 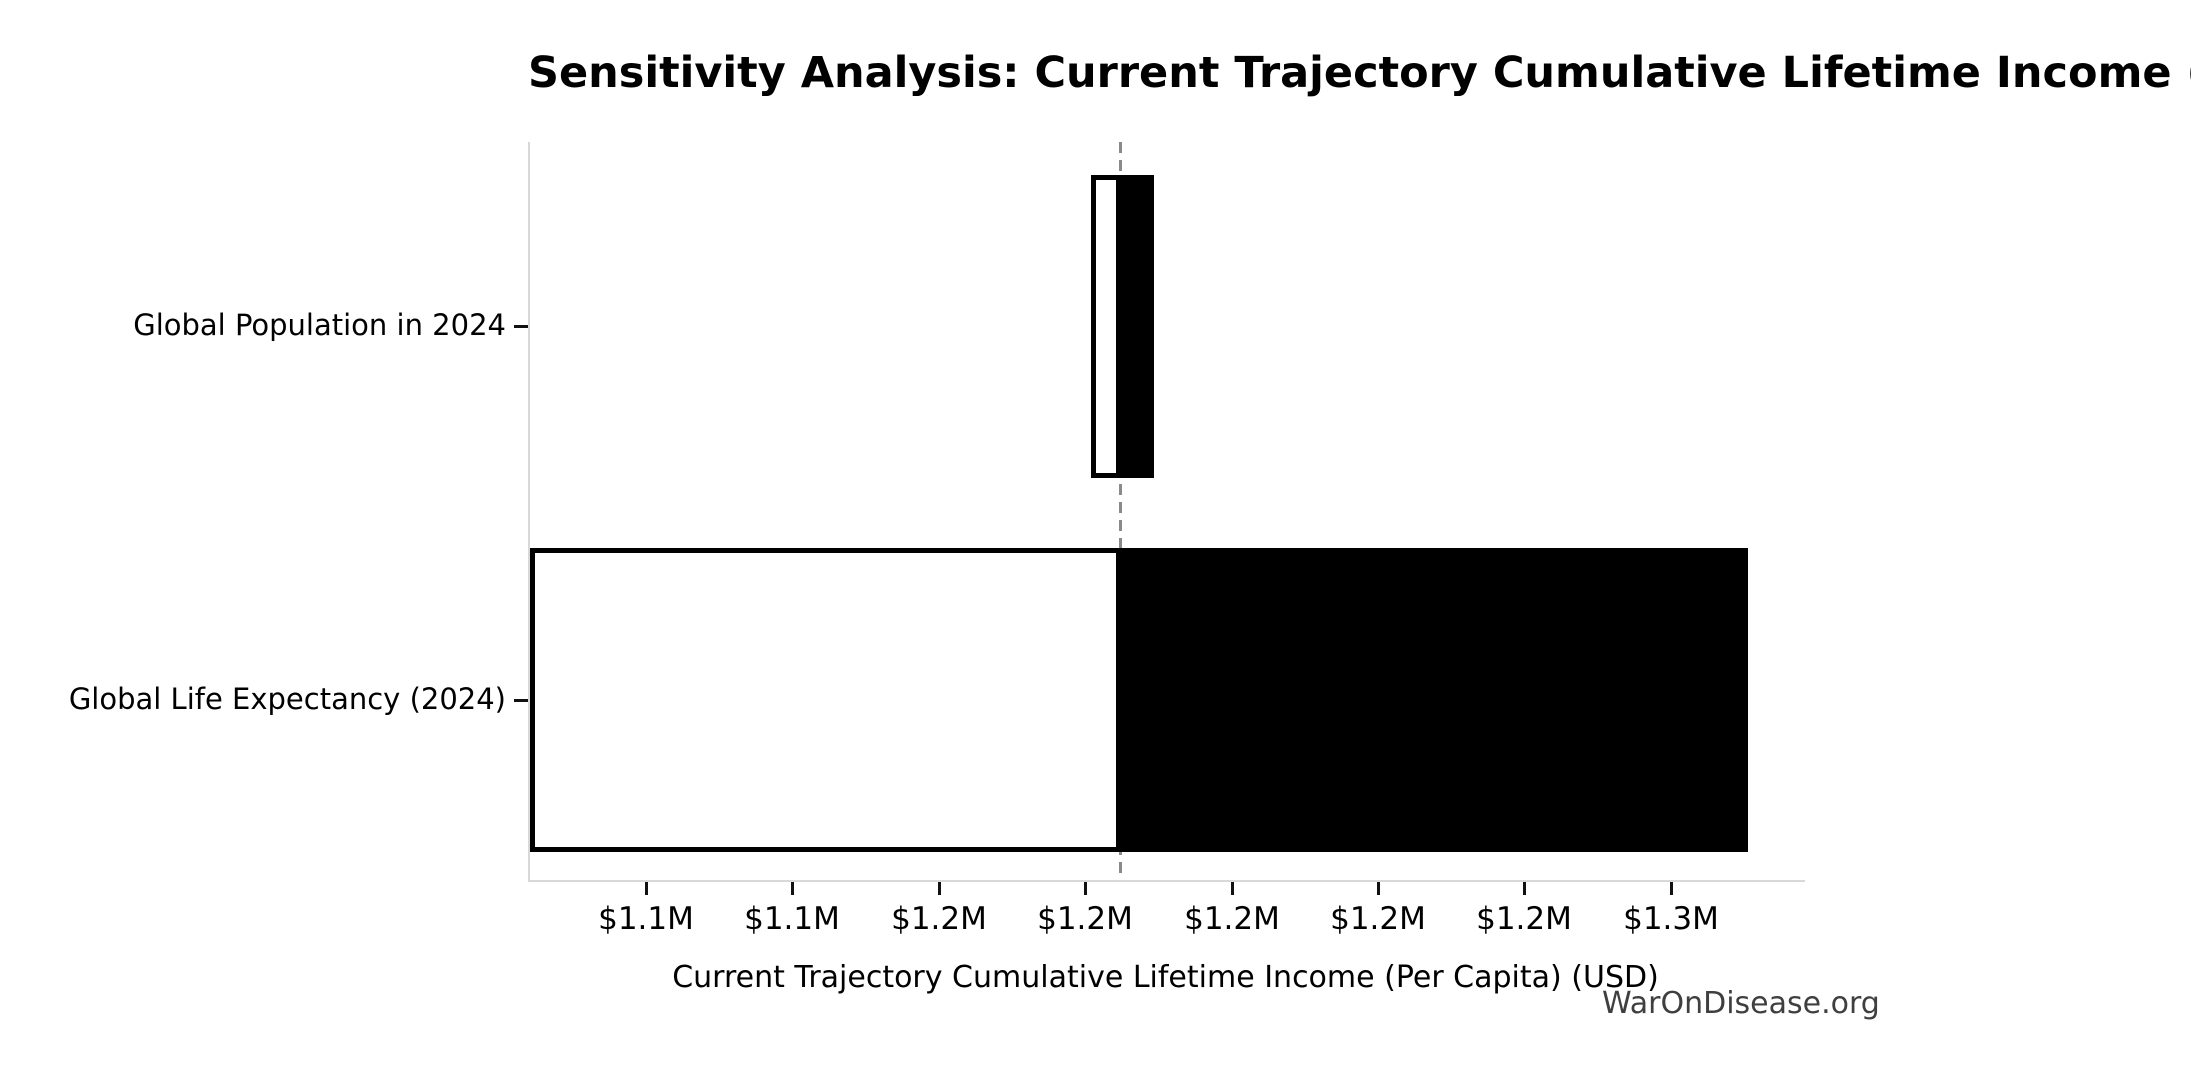 I want to click on bar-global-population-low, so click(x=1106, y=326).